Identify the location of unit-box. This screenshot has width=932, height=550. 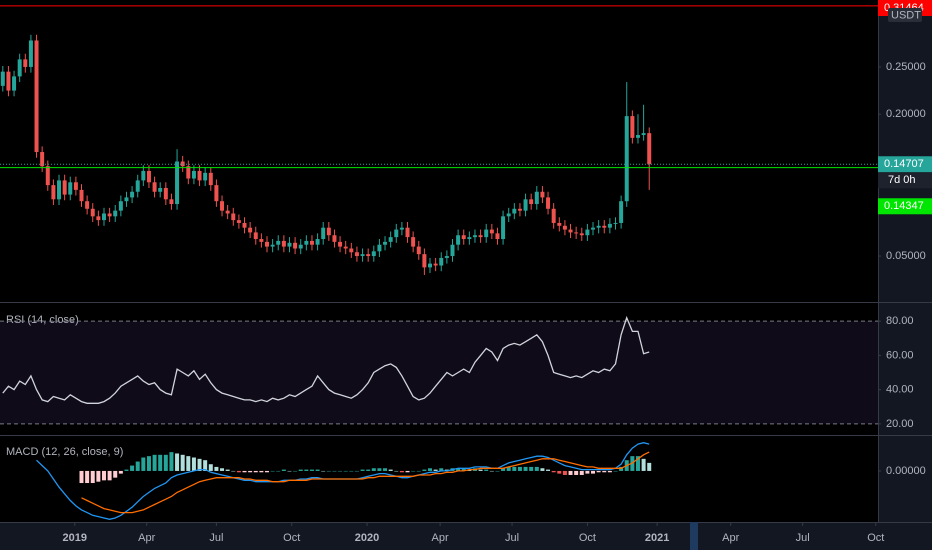
(905, 15).